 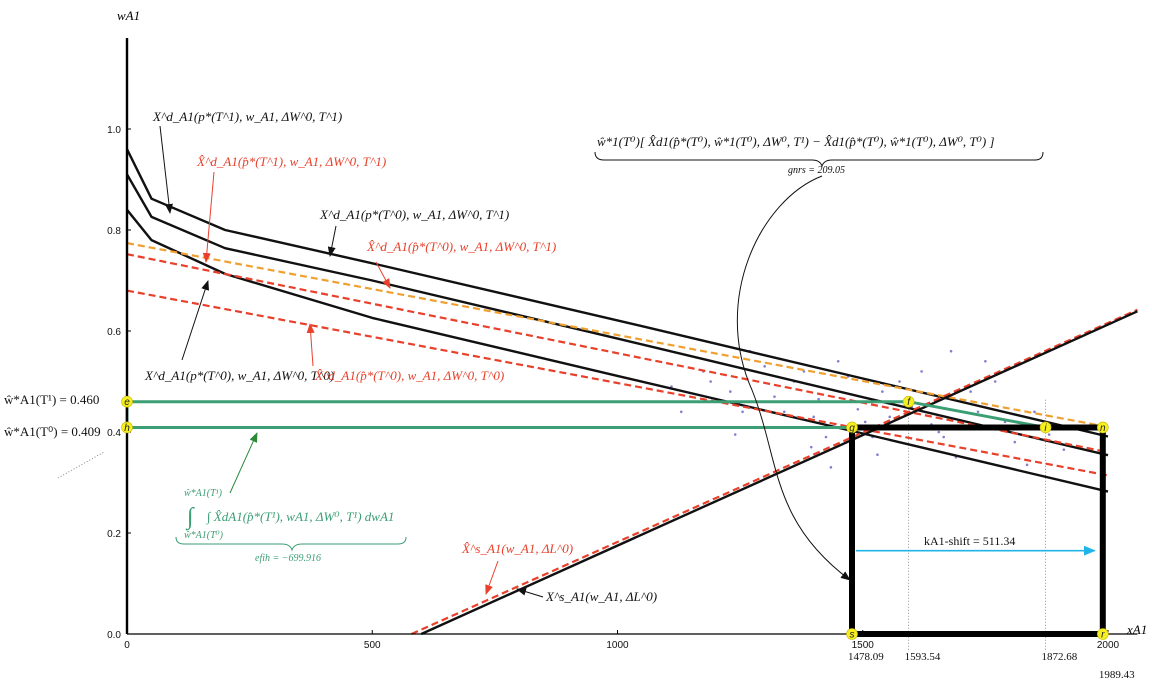 What do you see at coordinates (1103, 634) in the screenshot?
I see `point-r` at bounding box center [1103, 634].